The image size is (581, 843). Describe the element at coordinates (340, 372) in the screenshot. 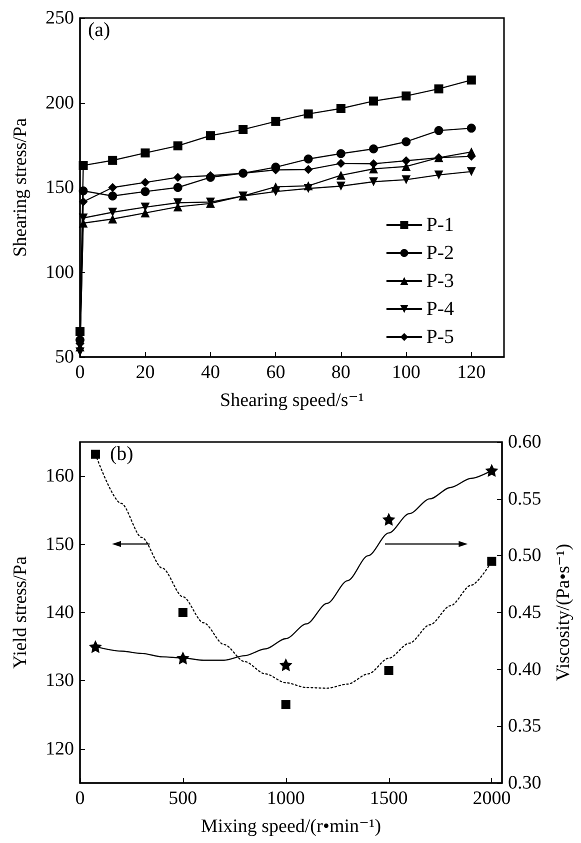

I see `x-tick-label: 80` at that location.